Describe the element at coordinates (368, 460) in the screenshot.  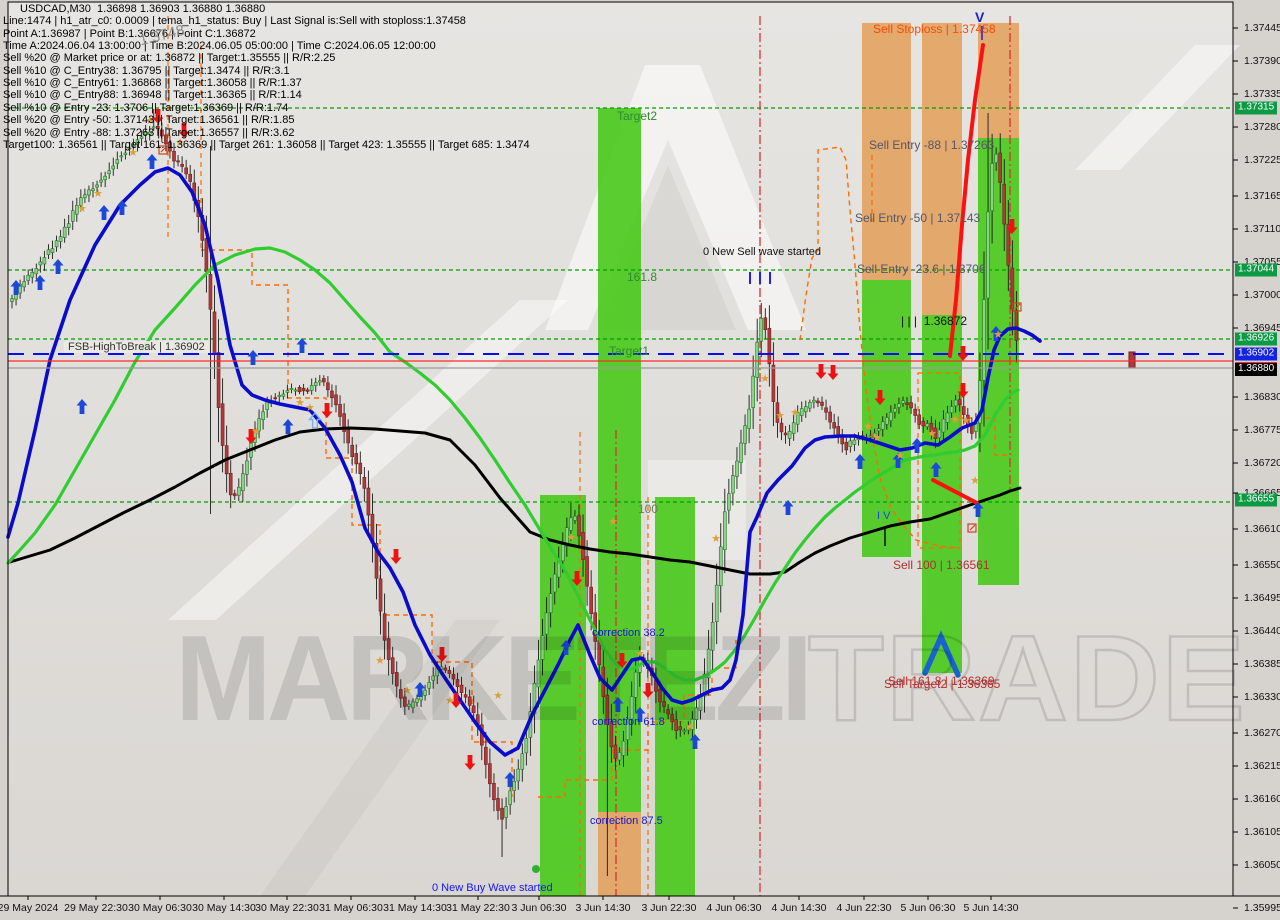
I see `watermark-logo-shape` at that location.